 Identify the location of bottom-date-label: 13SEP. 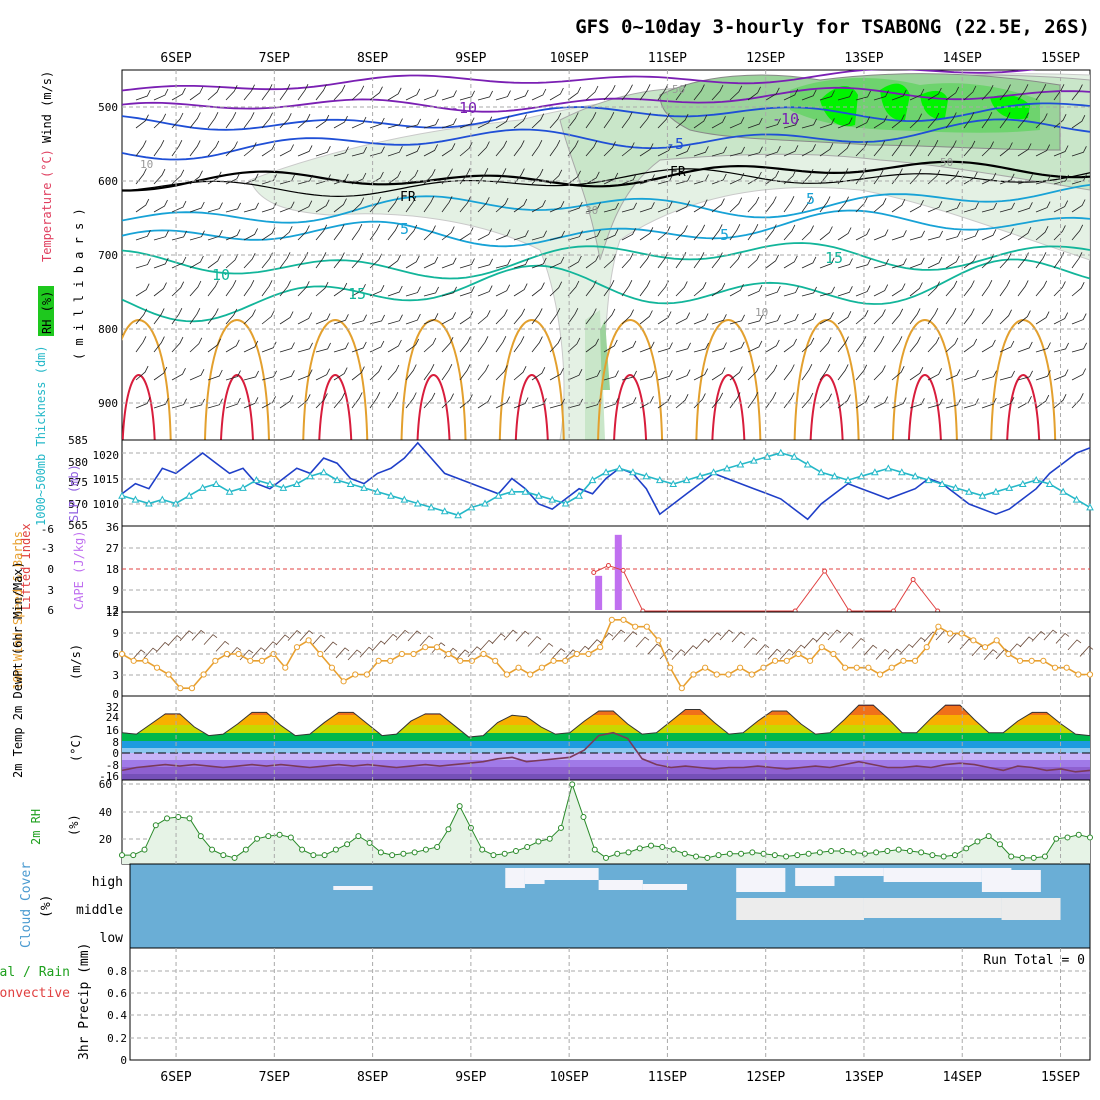
(863, 1077).